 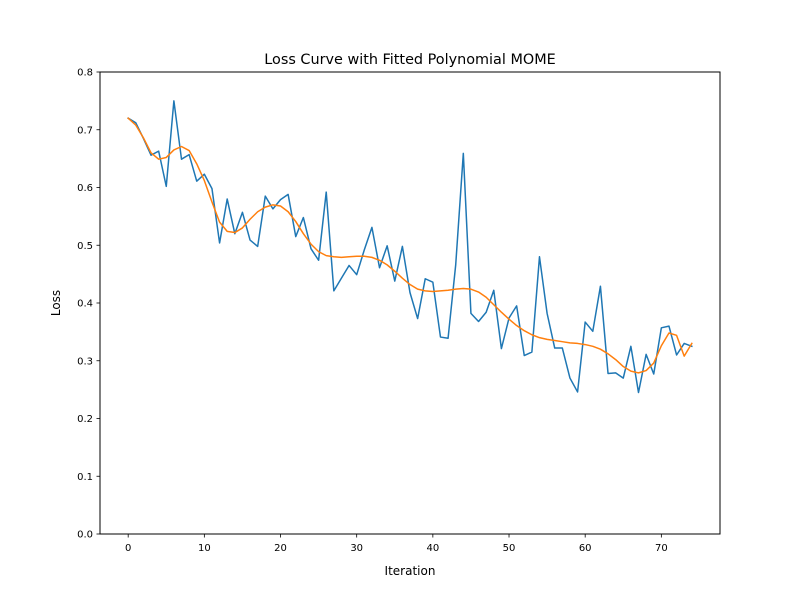 What do you see at coordinates (661, 548) in the screenshot?
I see `x-tick-label: 70` at bounding box center [661, 548].